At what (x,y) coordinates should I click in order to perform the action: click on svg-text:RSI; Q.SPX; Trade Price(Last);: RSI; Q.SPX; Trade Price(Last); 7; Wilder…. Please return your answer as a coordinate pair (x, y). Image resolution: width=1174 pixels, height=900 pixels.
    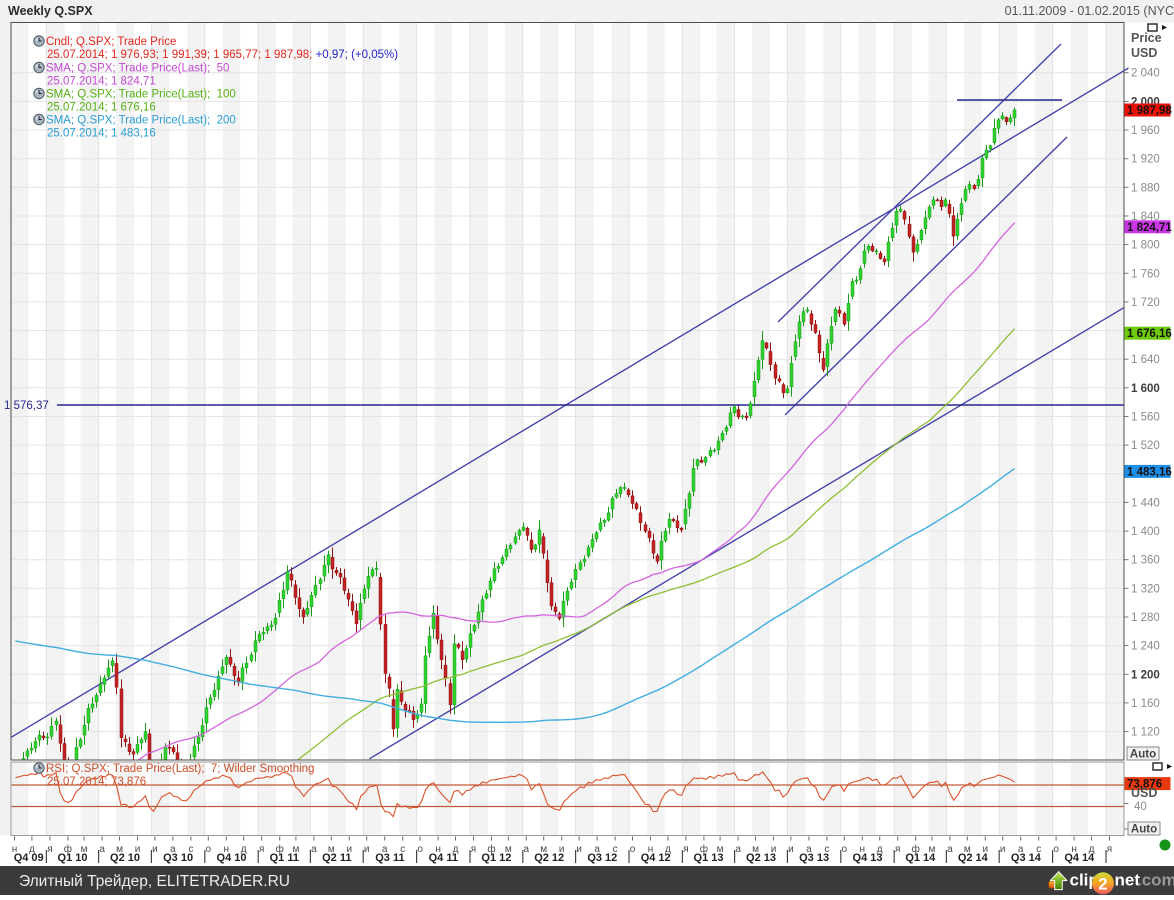
    Looking at the image, I should click on (180, 769).